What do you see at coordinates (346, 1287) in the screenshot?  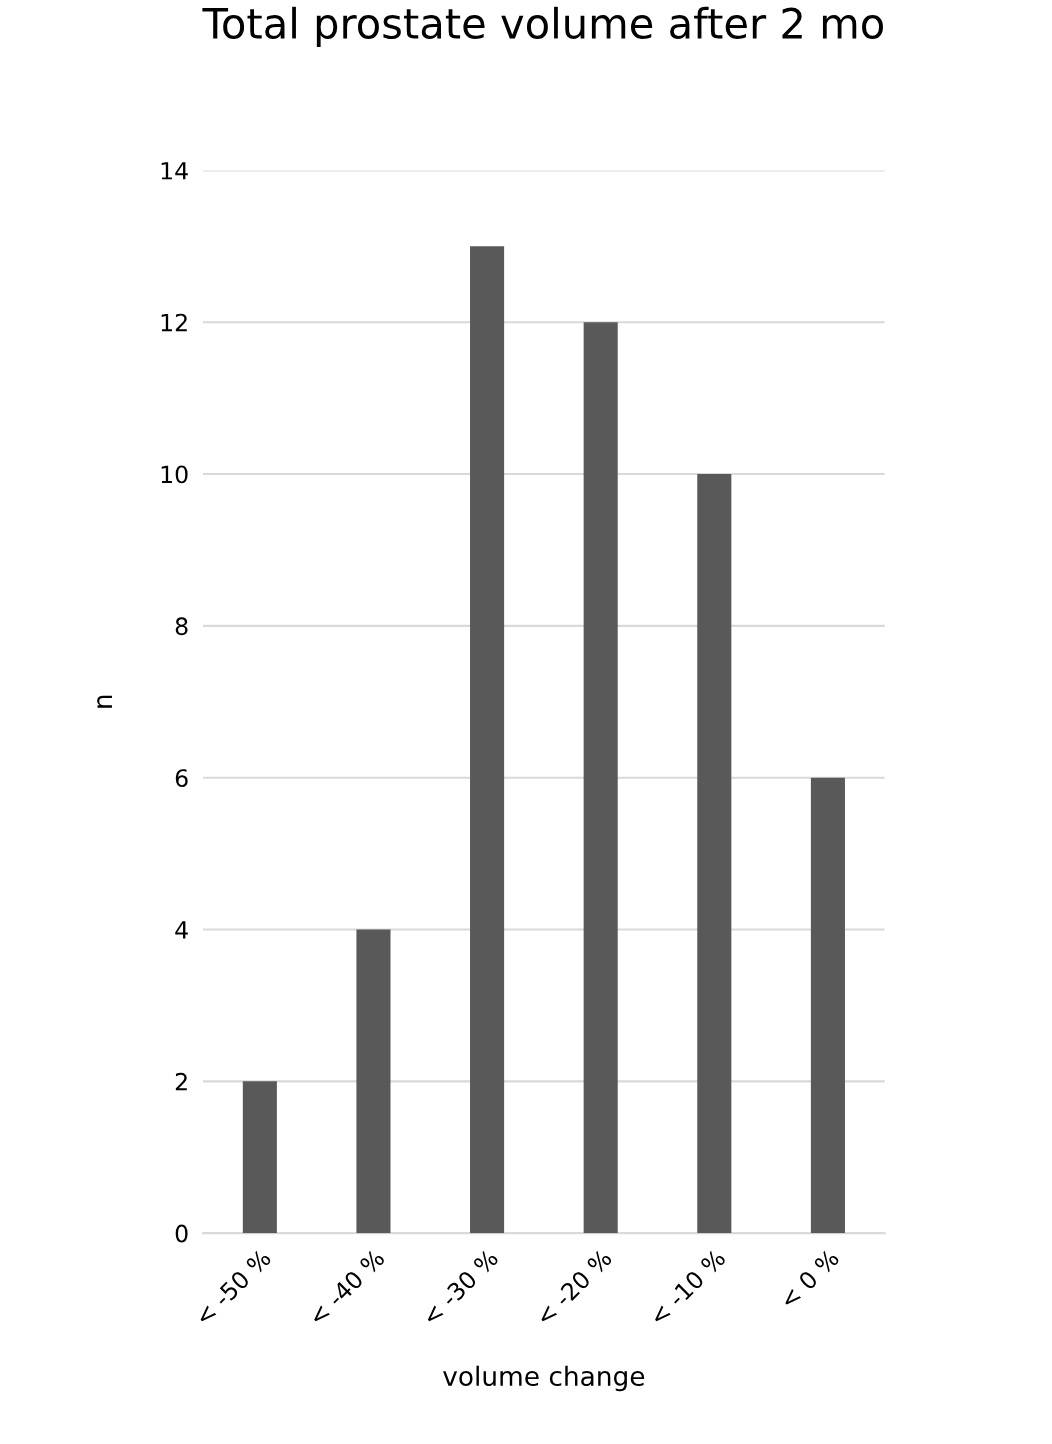 I see `x-tick-label: < -40 %` at bounding box center [346, 1287].